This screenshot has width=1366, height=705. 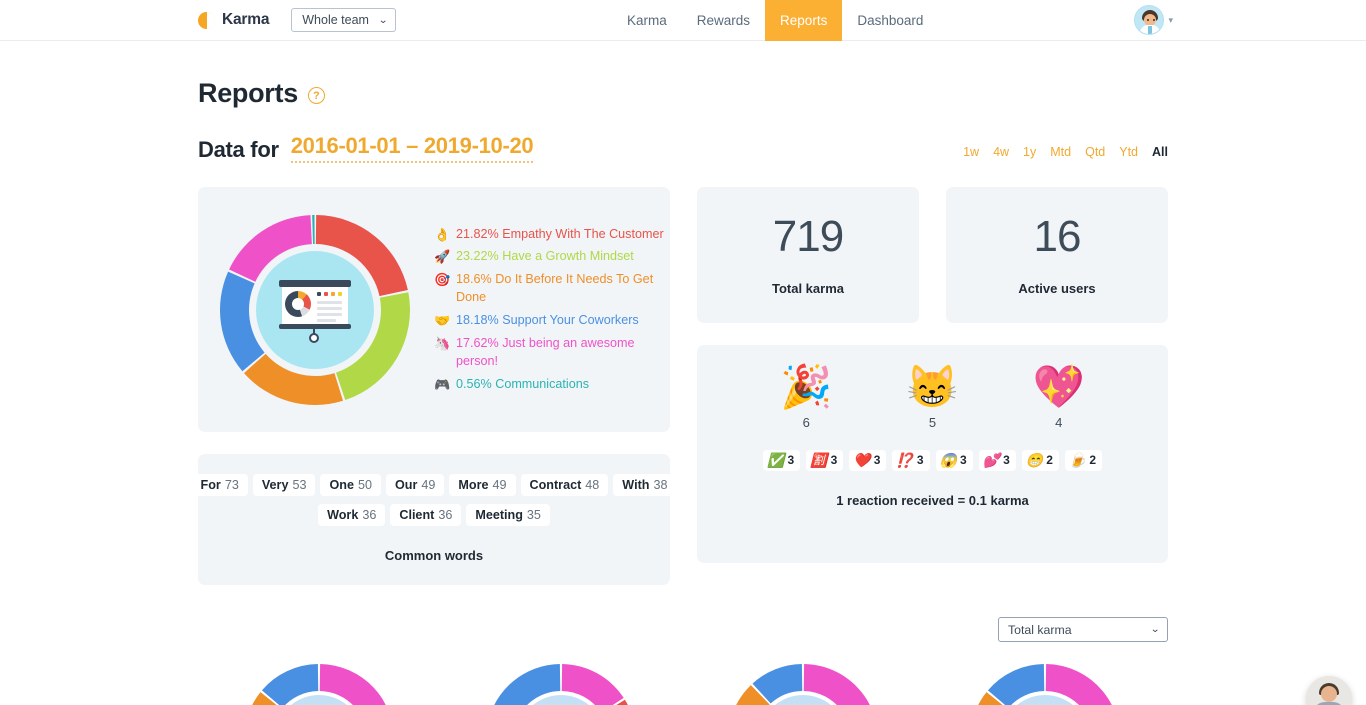 What do you see at coordinates (1083, 629) in the screenshot?
I see `metric-select: Total karma ⌄` at bounding box center [1083, 629].